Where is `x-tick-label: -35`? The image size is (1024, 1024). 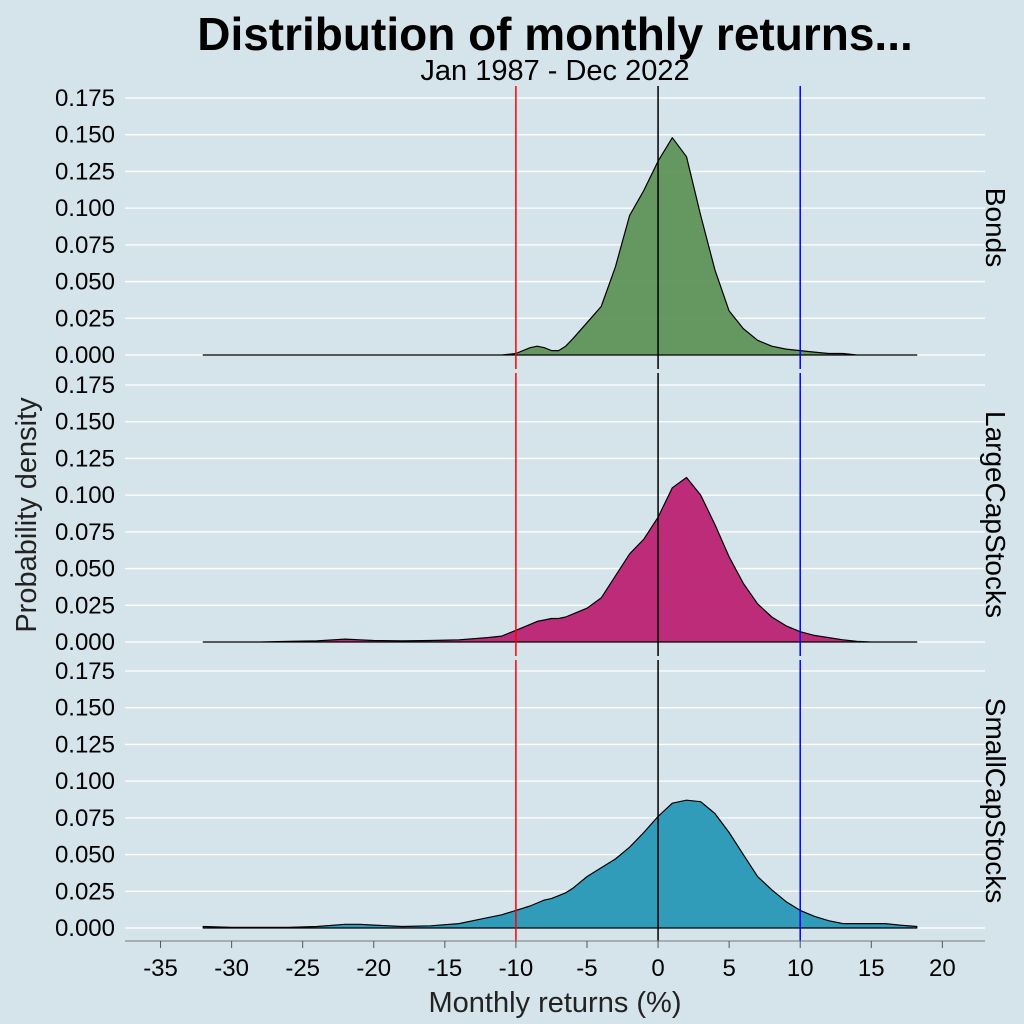 x-tick-label: -35 is located at coordinates (160, 968).